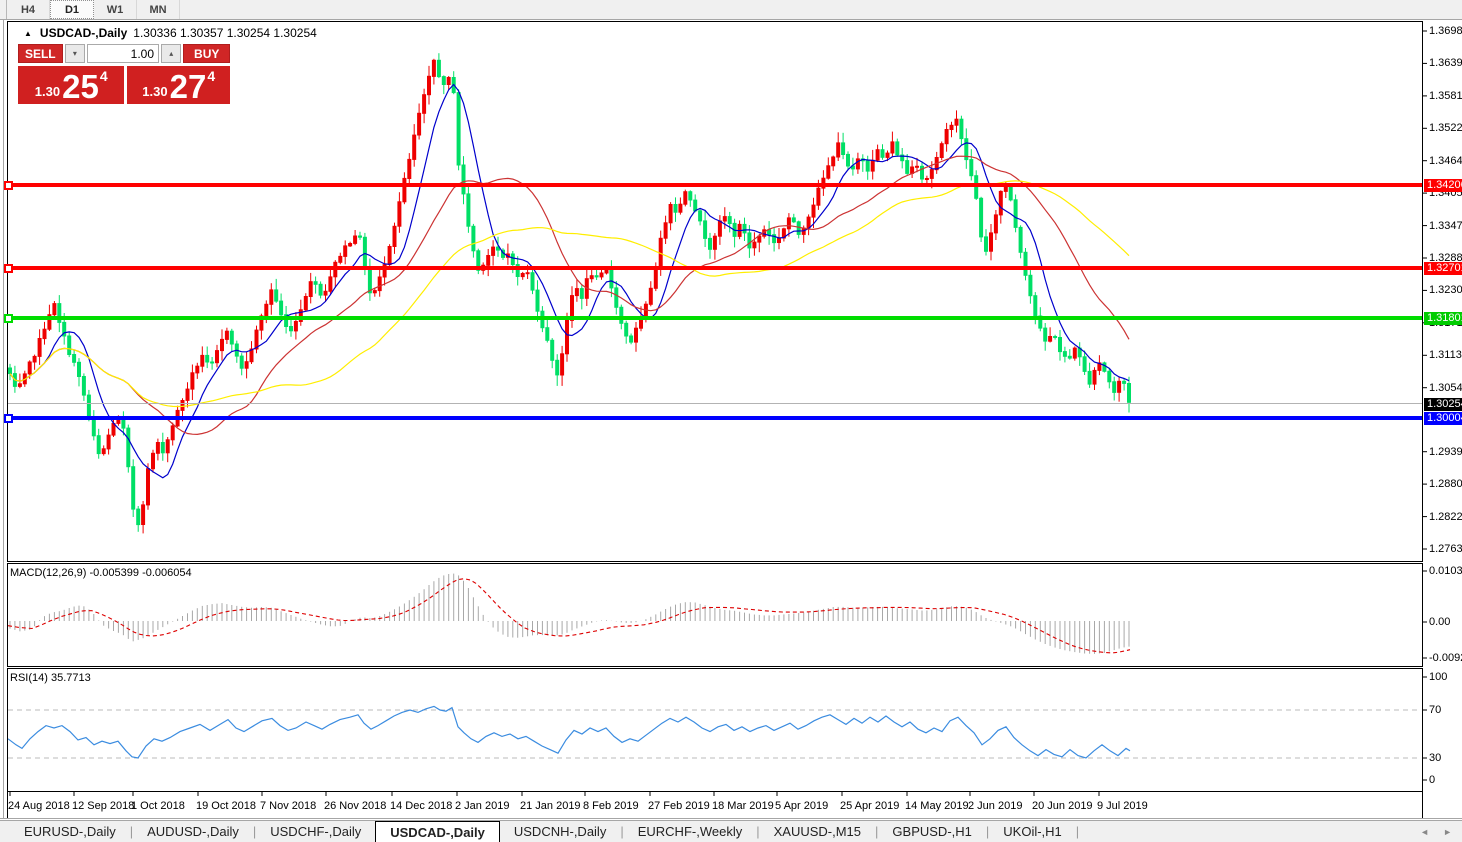  Describe the element at coordinates (123, 53) in the screenshot. I see `volume-input` at that location.